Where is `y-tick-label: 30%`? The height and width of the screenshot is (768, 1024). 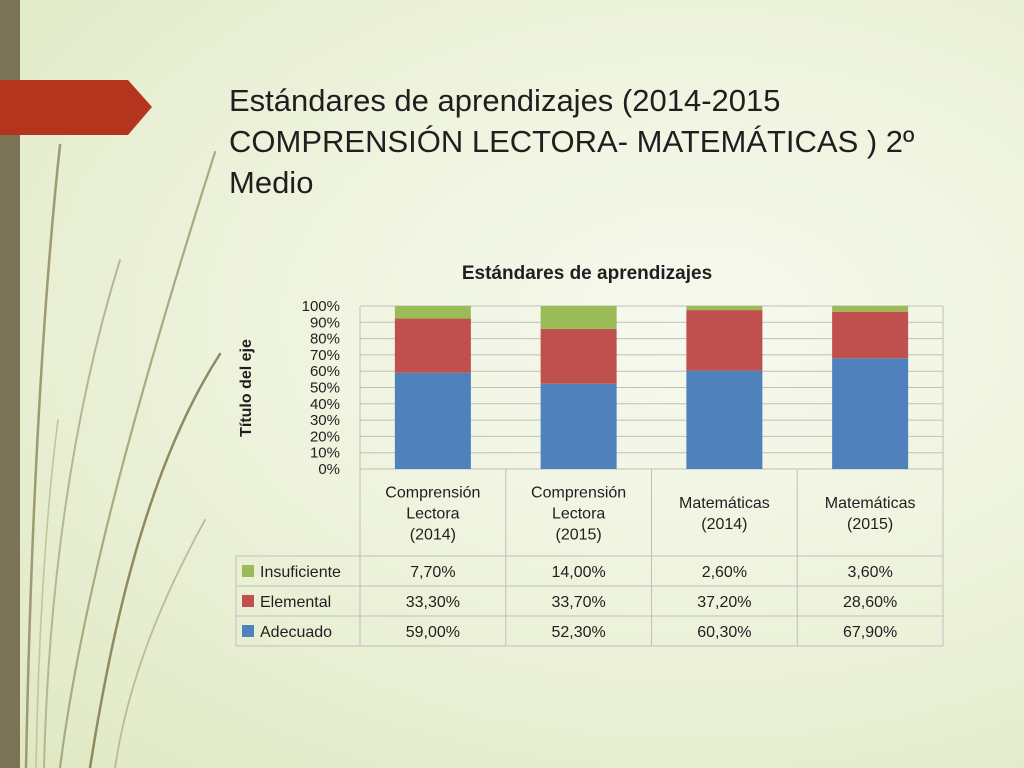
y-tick-label: 30% is located at coordinates (325, 420).